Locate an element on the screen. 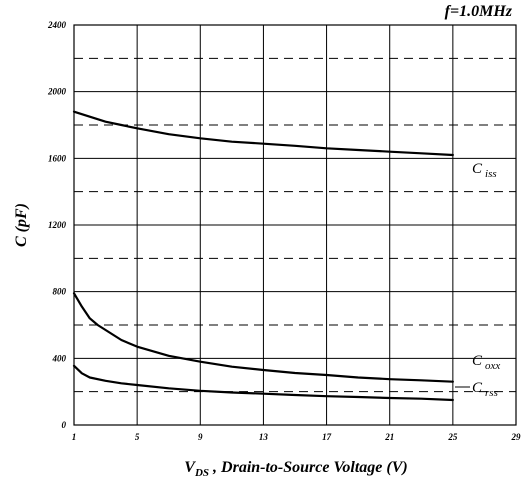  x-axis-label-sub: DS is located at coordinates (201, 473).